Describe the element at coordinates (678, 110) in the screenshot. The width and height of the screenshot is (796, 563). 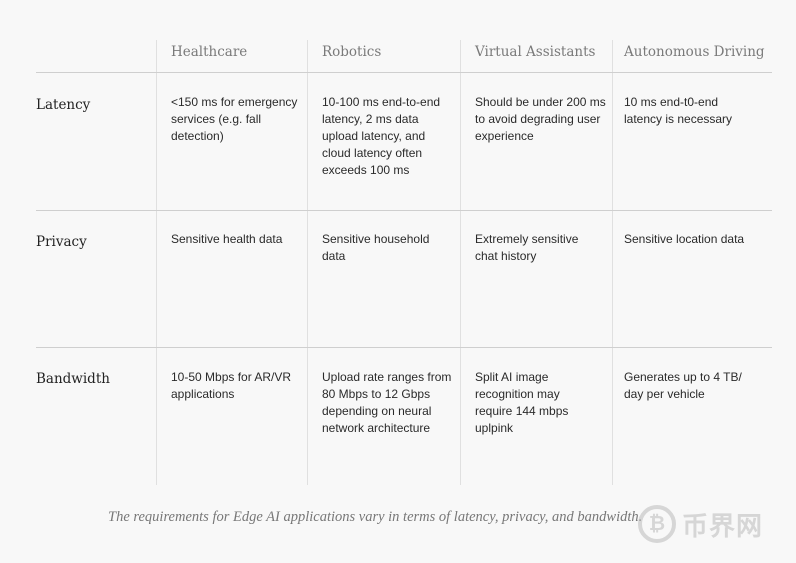
I see `table-cell: 10 ms end-t0-end latency is necessary` at that location.